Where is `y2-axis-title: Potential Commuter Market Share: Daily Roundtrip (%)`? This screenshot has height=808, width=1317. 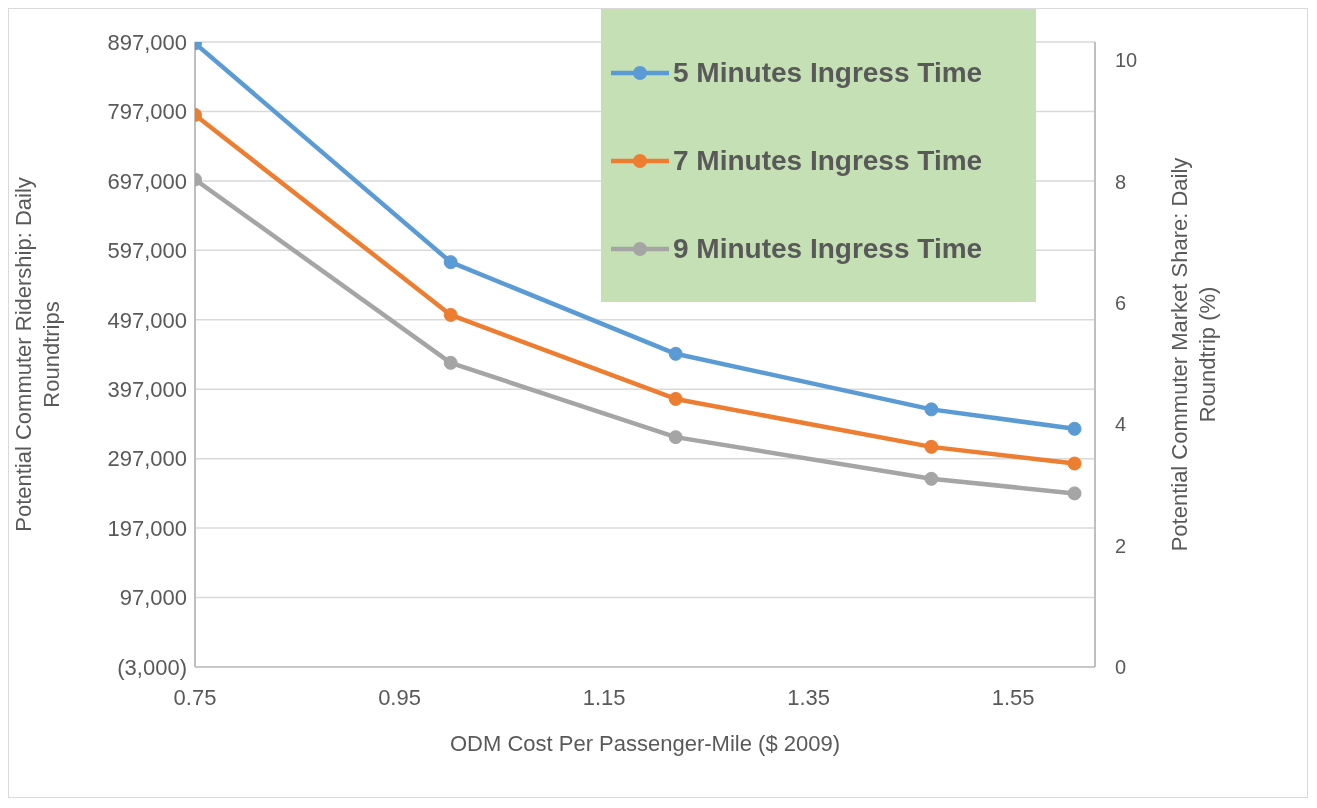
y2-axis-title: Potential Commuter Market Share: Daily Roundtrip (%) is located at coordinates (1193, 354).